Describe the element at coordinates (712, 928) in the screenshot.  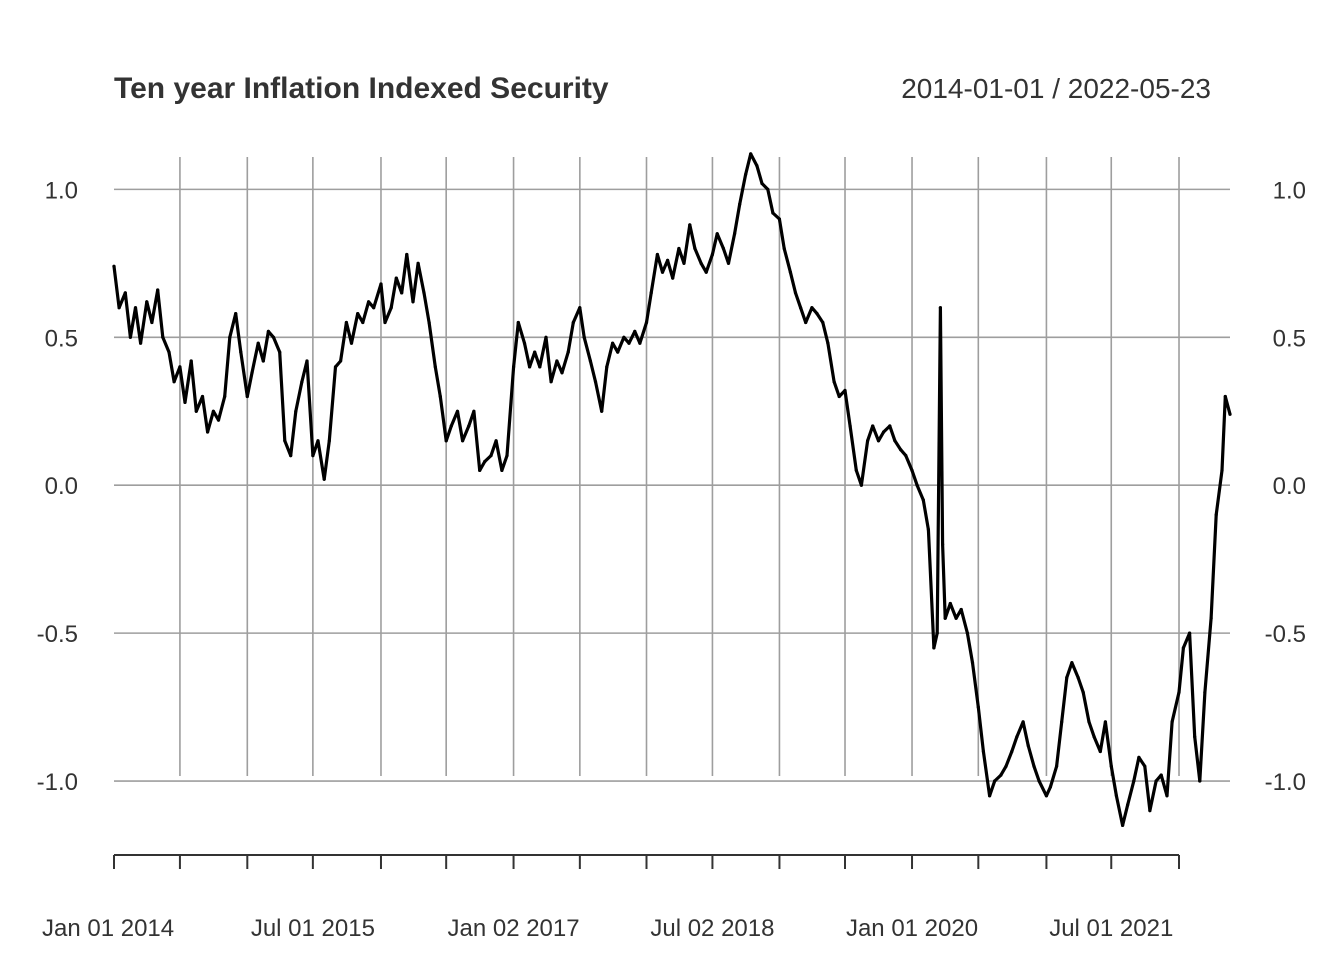
I see `x-tick-label: Jul 02 2018` at that location.